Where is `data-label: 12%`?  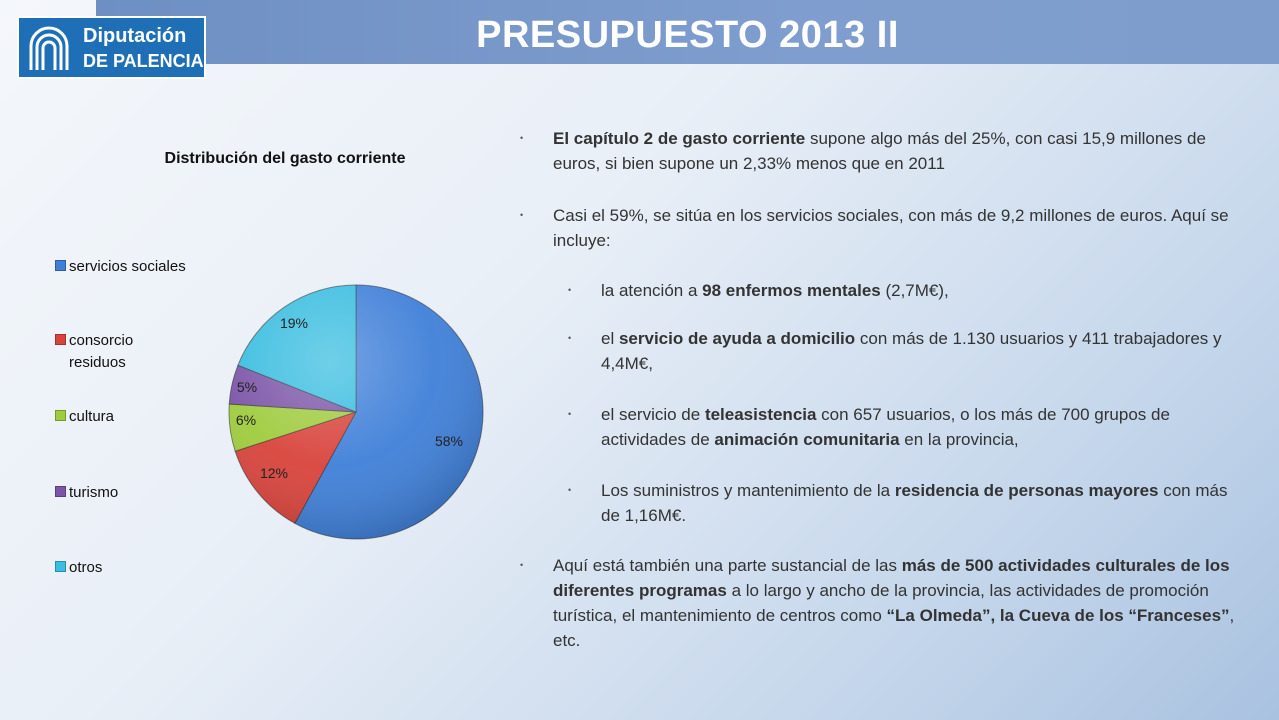
data-label: 12% is located at coordinates (274, 473).